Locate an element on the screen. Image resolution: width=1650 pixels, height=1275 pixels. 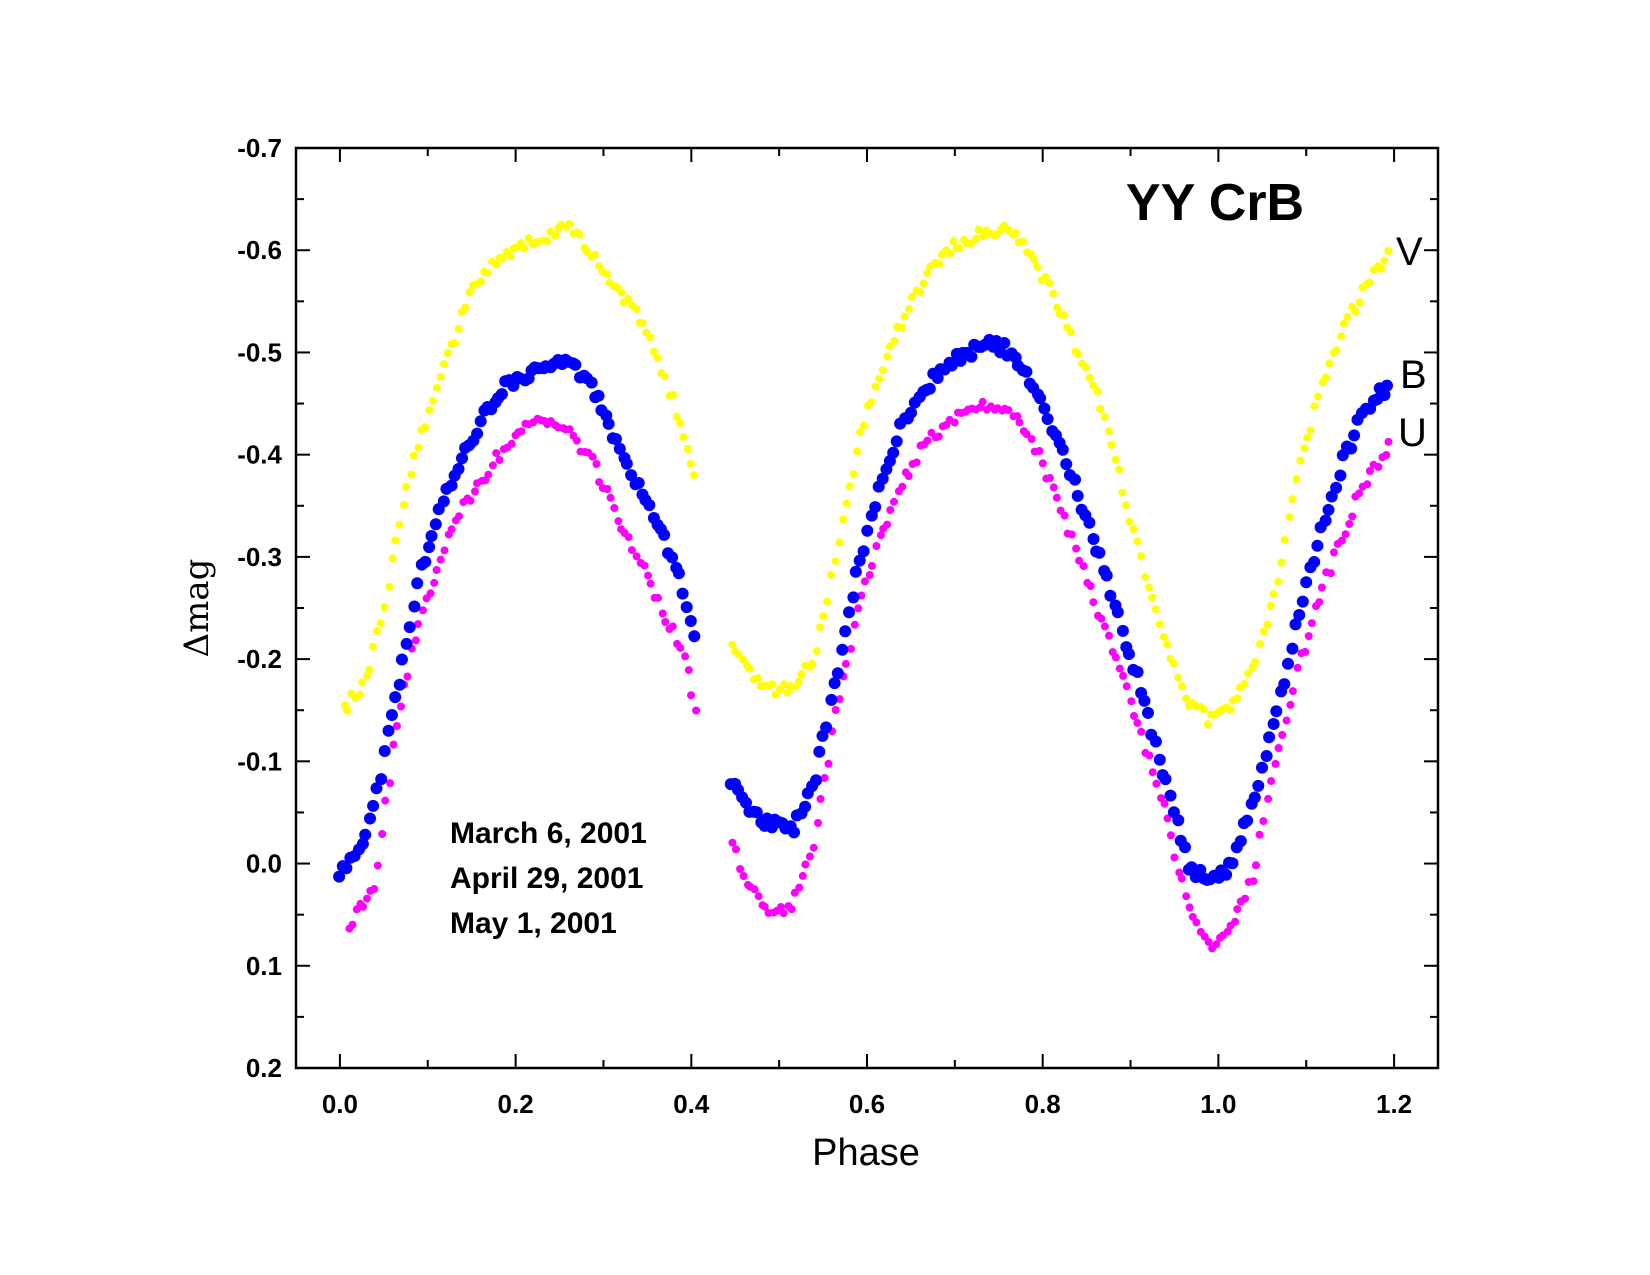
annotation-date-1: March 6, 2001 is located at coordinates (548, 833).